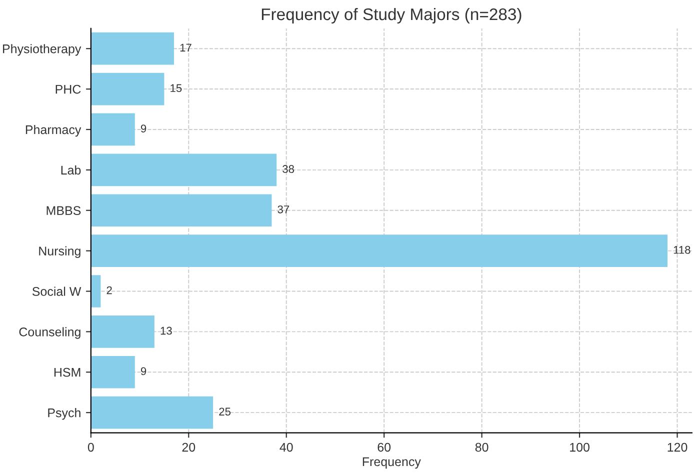  I want to click on y-tick-label: Nursing, so click(59, 252).